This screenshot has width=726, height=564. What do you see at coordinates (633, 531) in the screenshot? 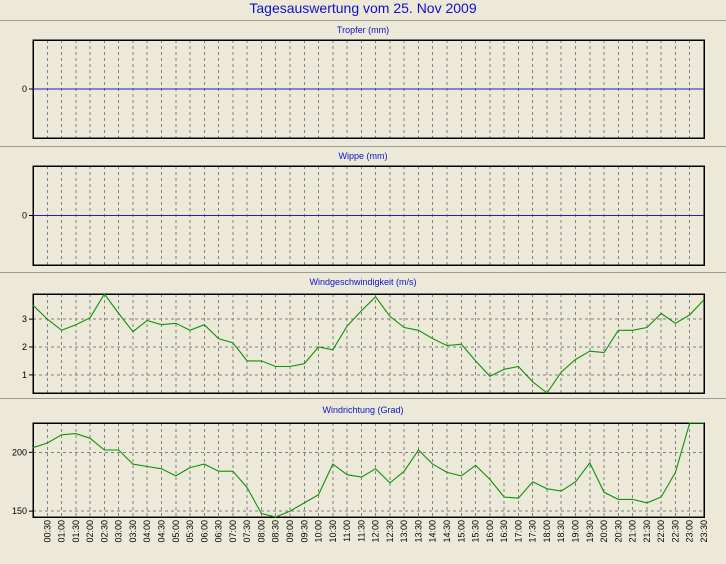
I see `x-tick-label: 21:00` at bounding box center [633, 531].